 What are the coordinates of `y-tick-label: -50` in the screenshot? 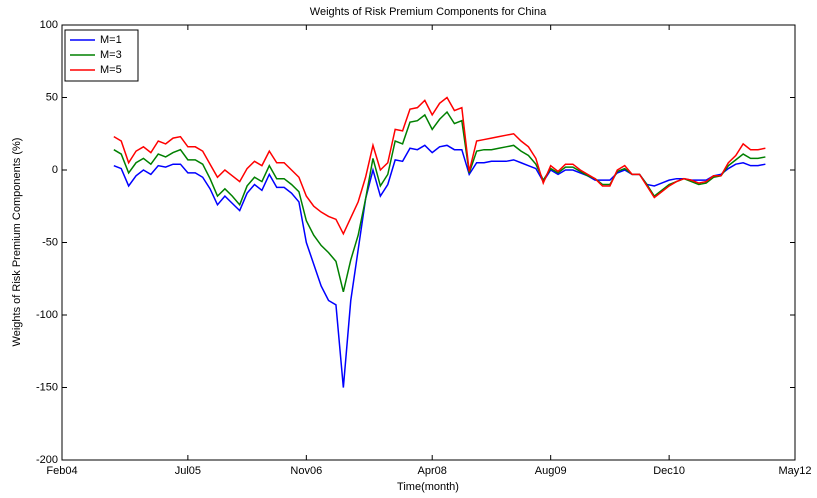 It's located at (50, 242).